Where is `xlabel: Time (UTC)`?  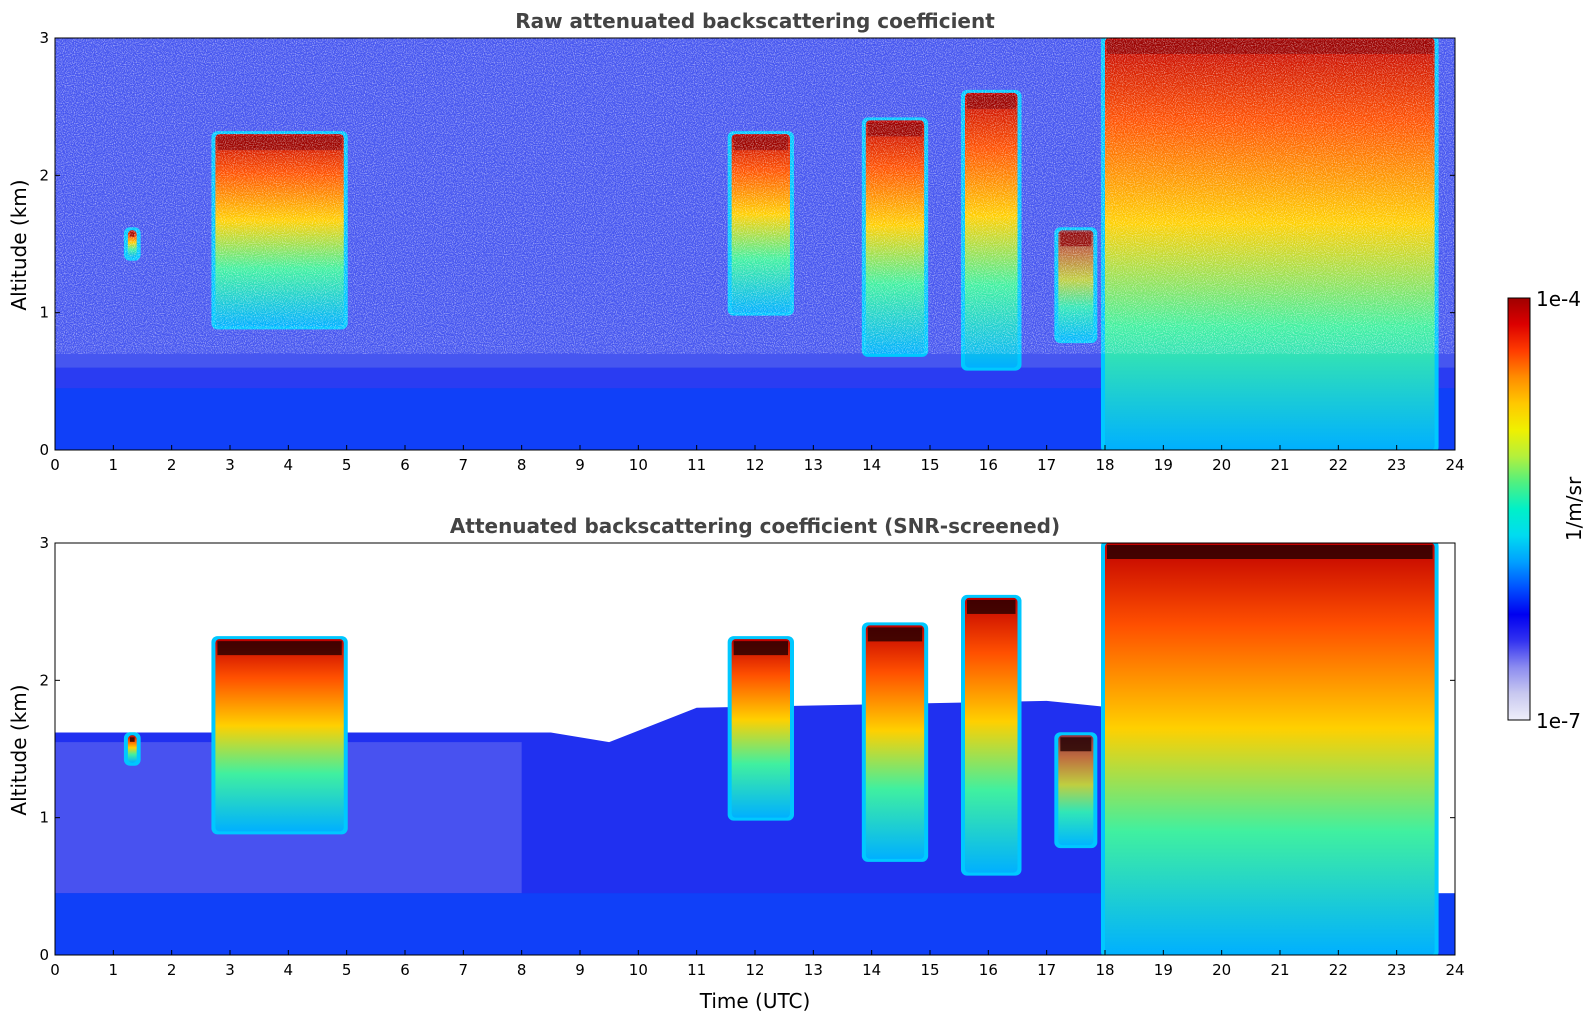
xlabel: Time (UTC) is located at coordinates (755, 1001).